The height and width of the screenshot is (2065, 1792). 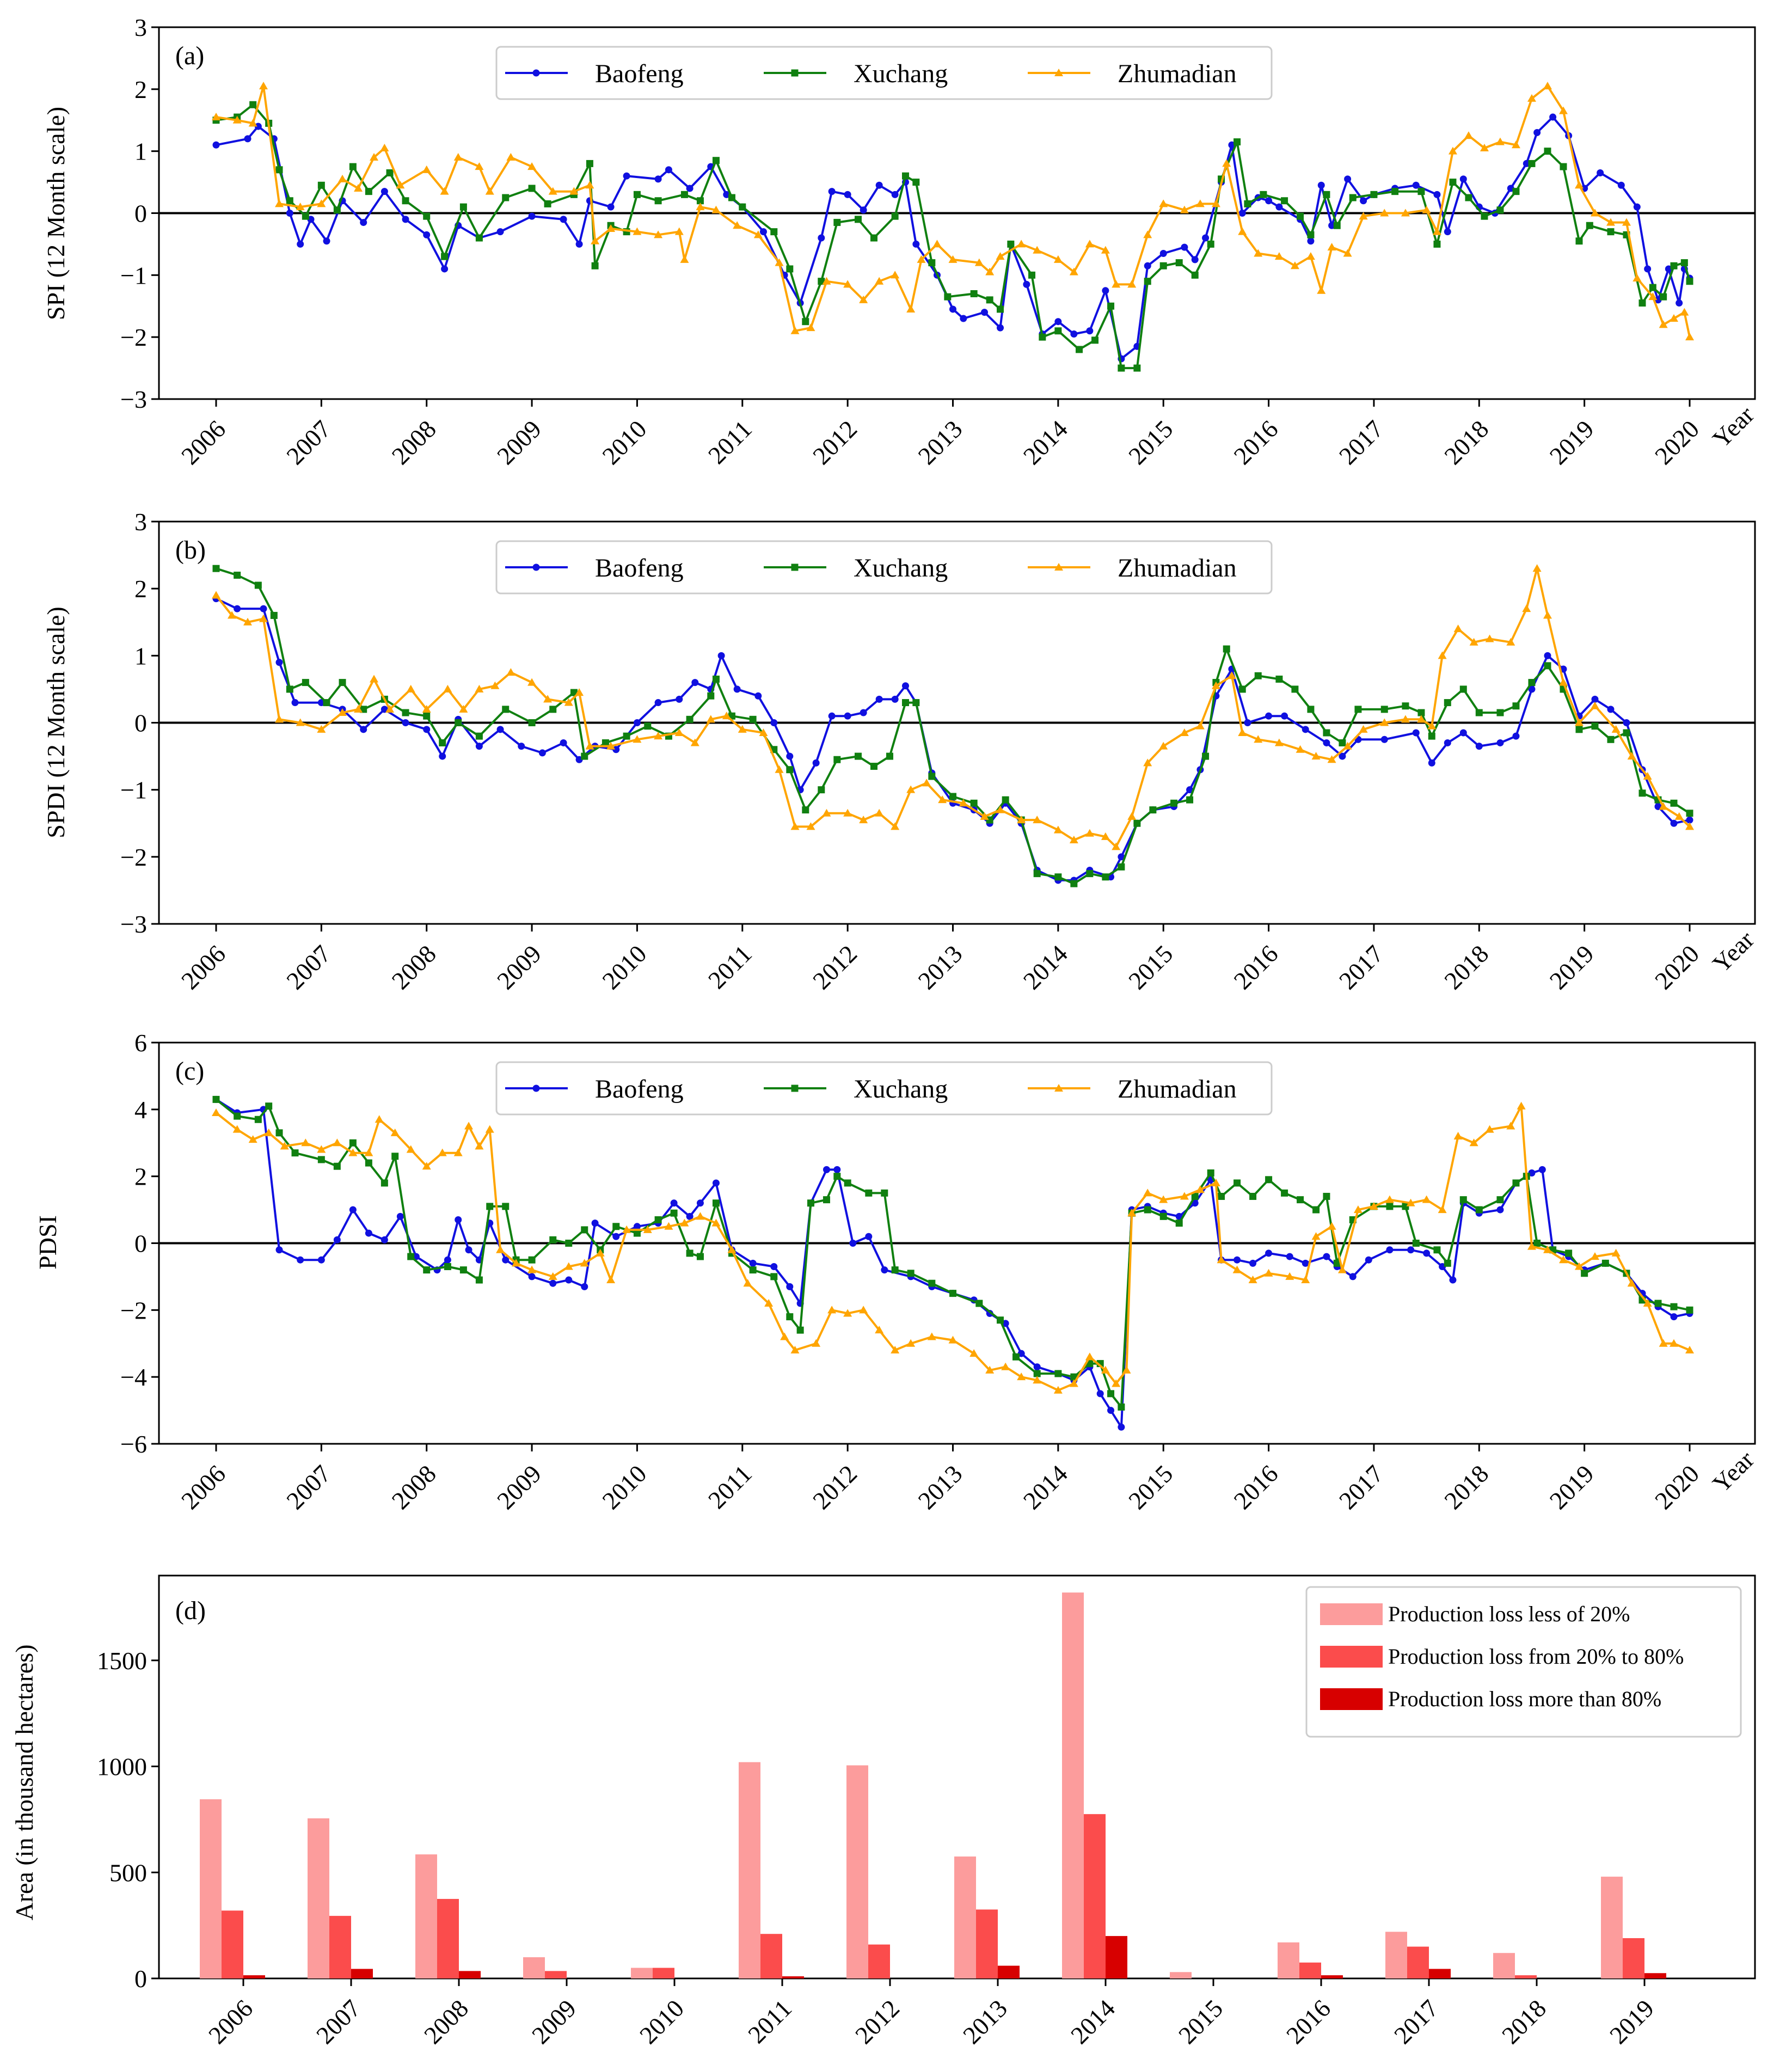 What do you see at coordinates (901, 1089) in the screenshot?
I see `legend-label: Xuchang` at bounding box center [901, 1089].